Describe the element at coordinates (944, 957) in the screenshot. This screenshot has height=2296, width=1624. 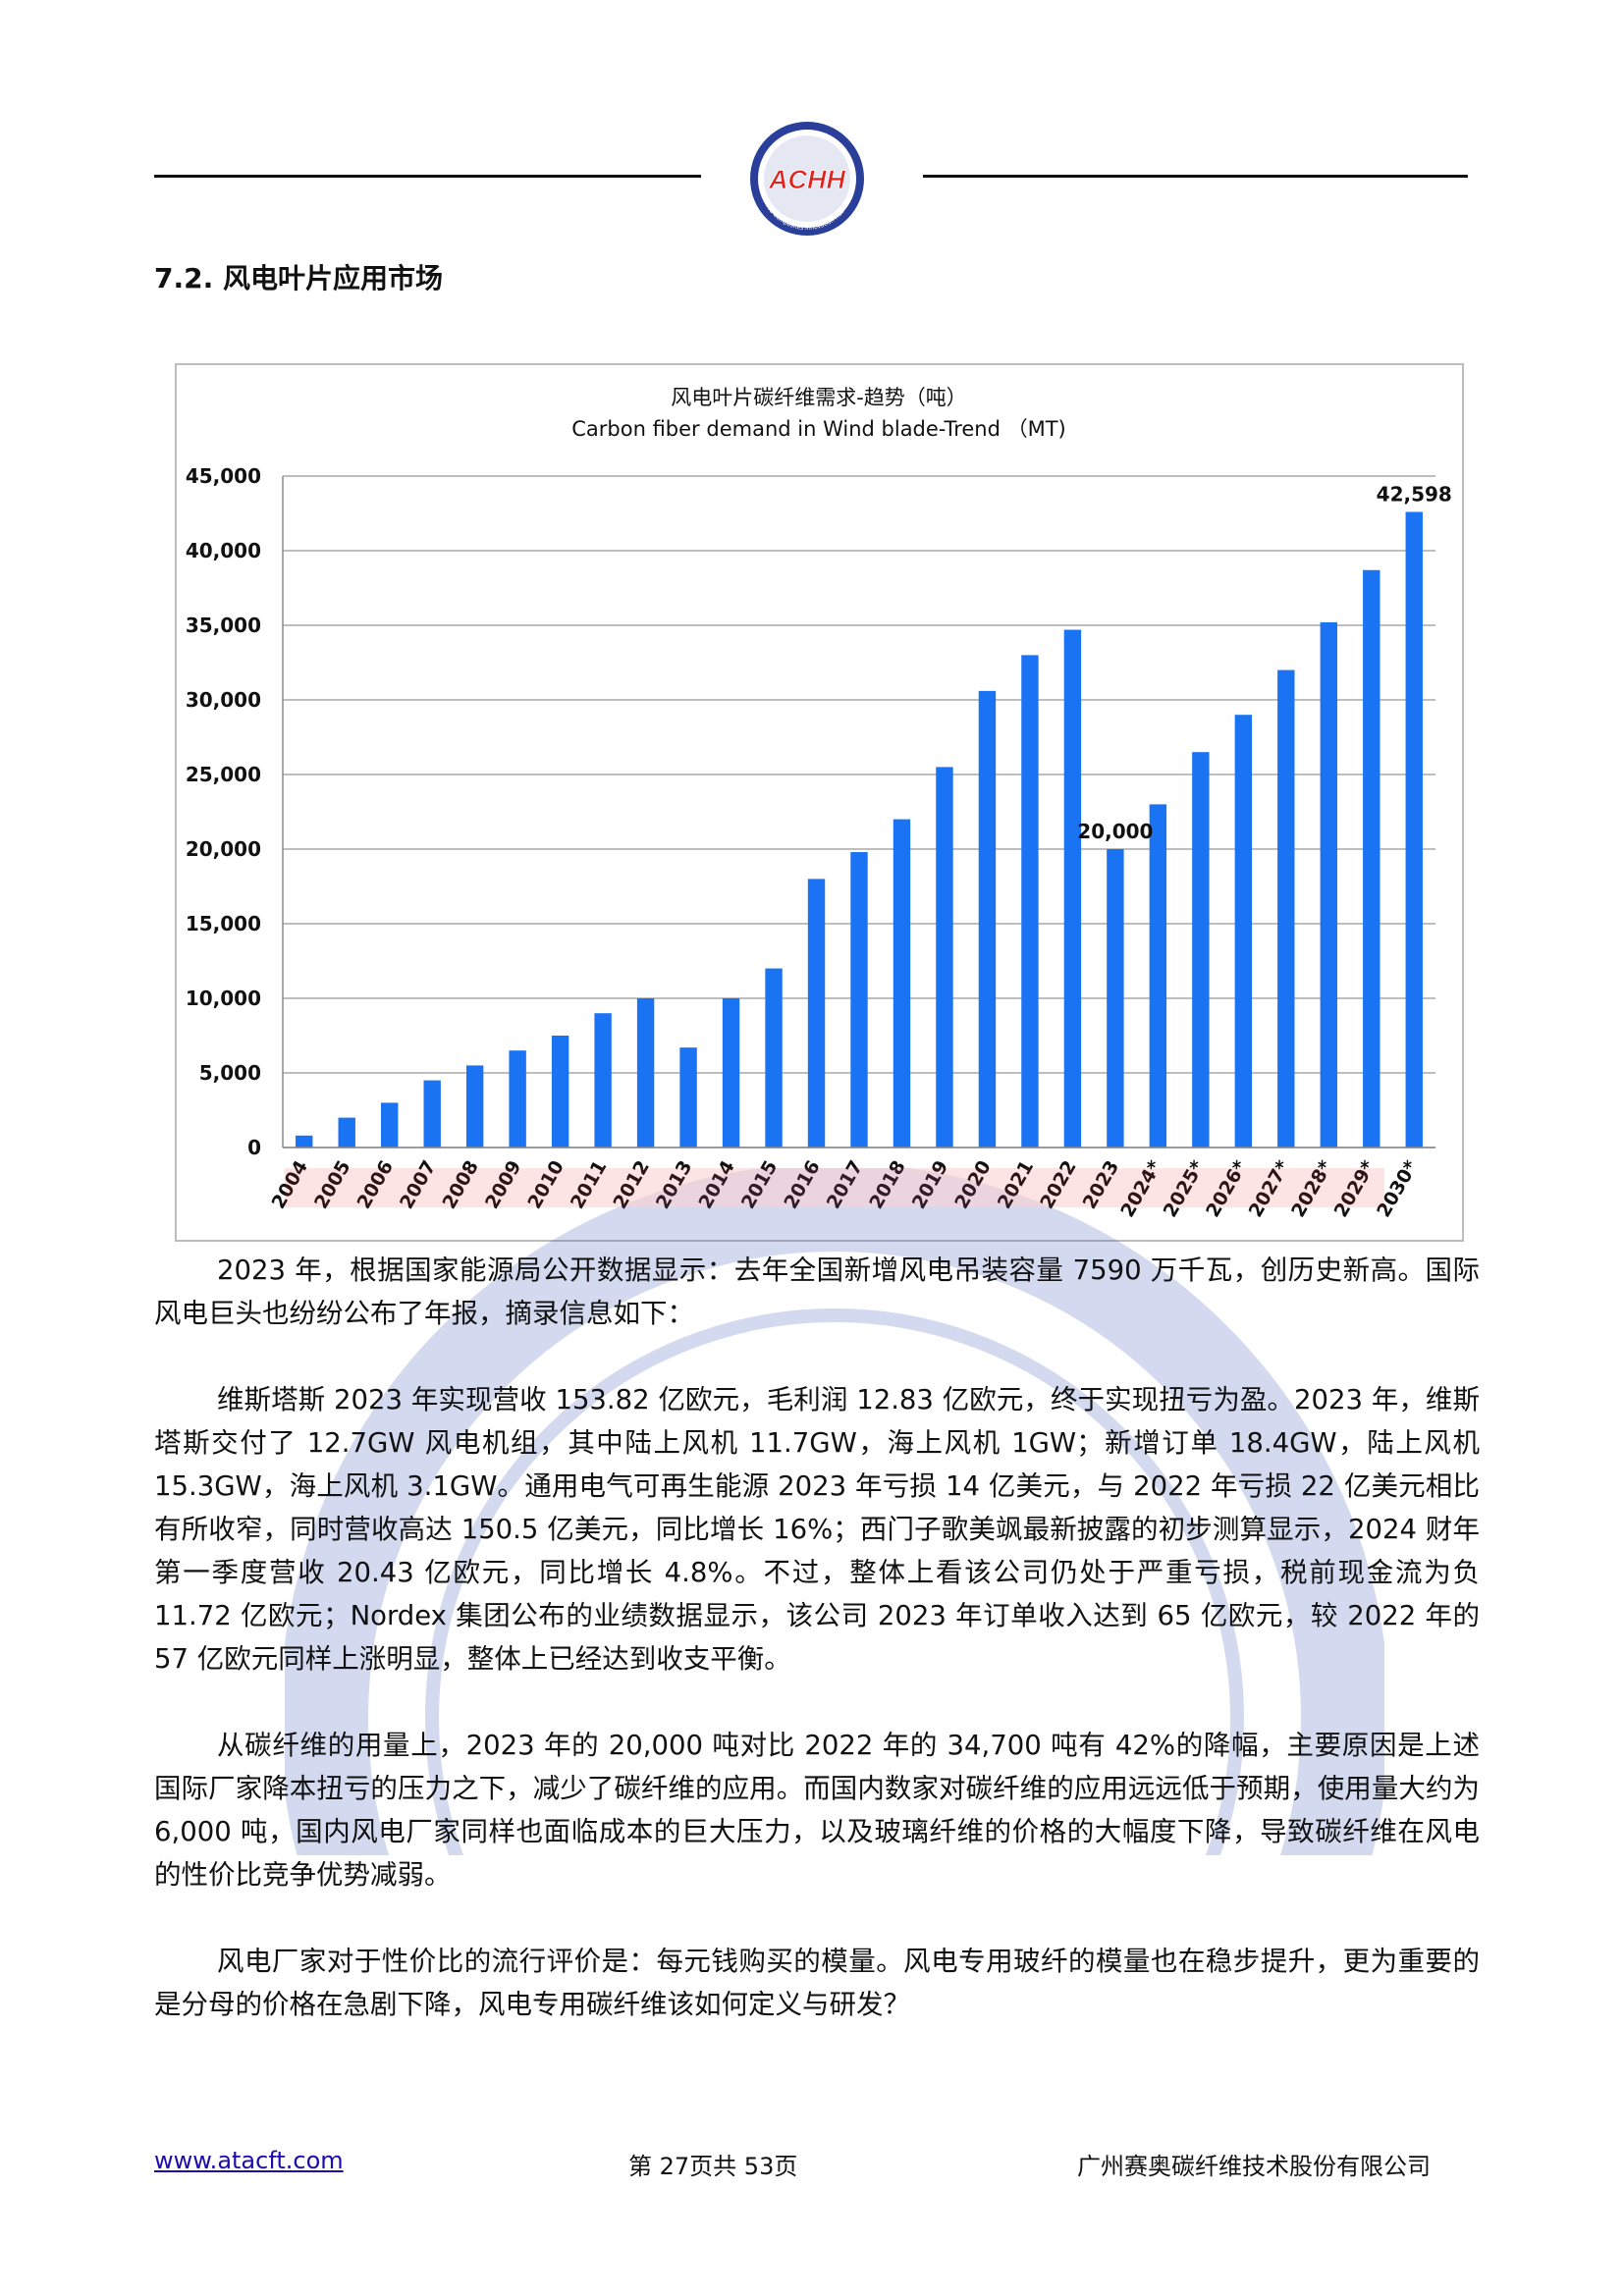
I see `bar-2019` at that location.